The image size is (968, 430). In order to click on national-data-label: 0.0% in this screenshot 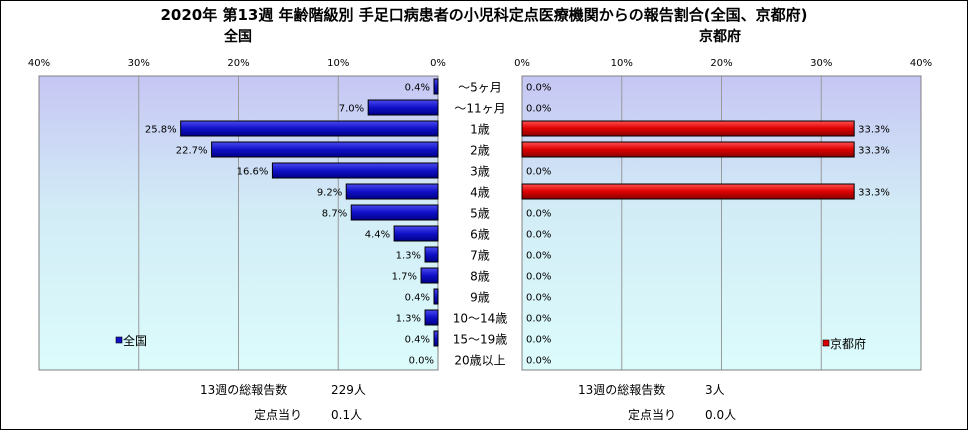, I will do `click(421, 361)`.